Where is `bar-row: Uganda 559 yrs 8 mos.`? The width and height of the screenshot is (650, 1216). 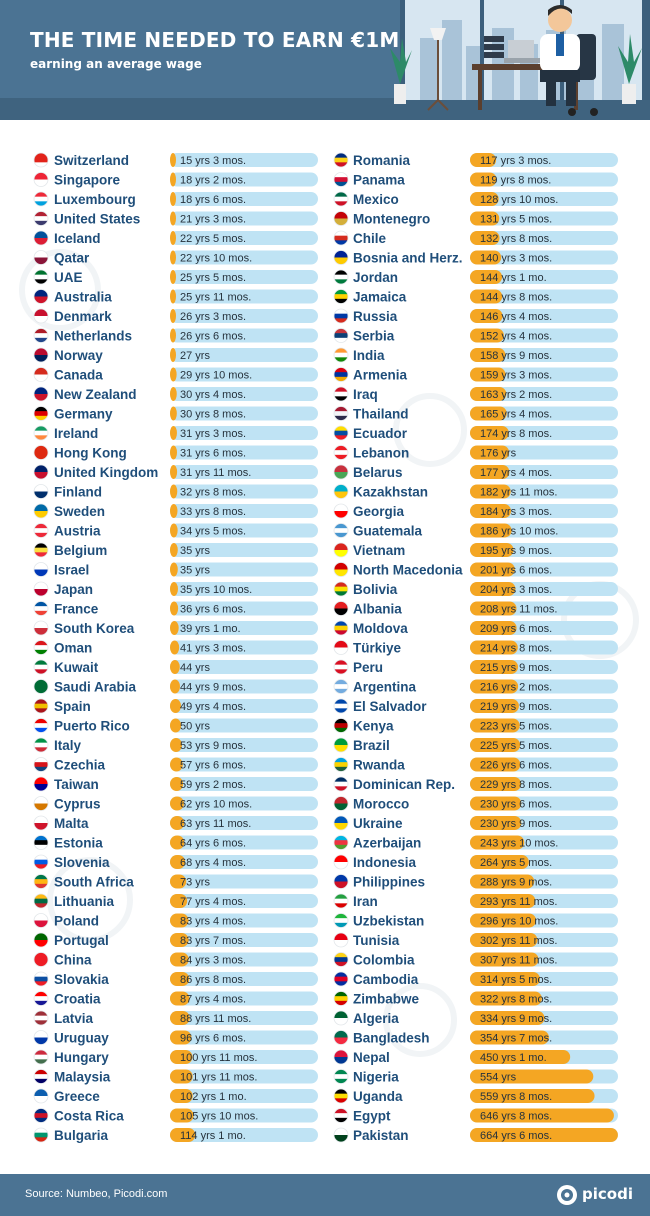 bar-row: Uganda 559 yrs 8 mos. is located at coordinates (475, 1096).